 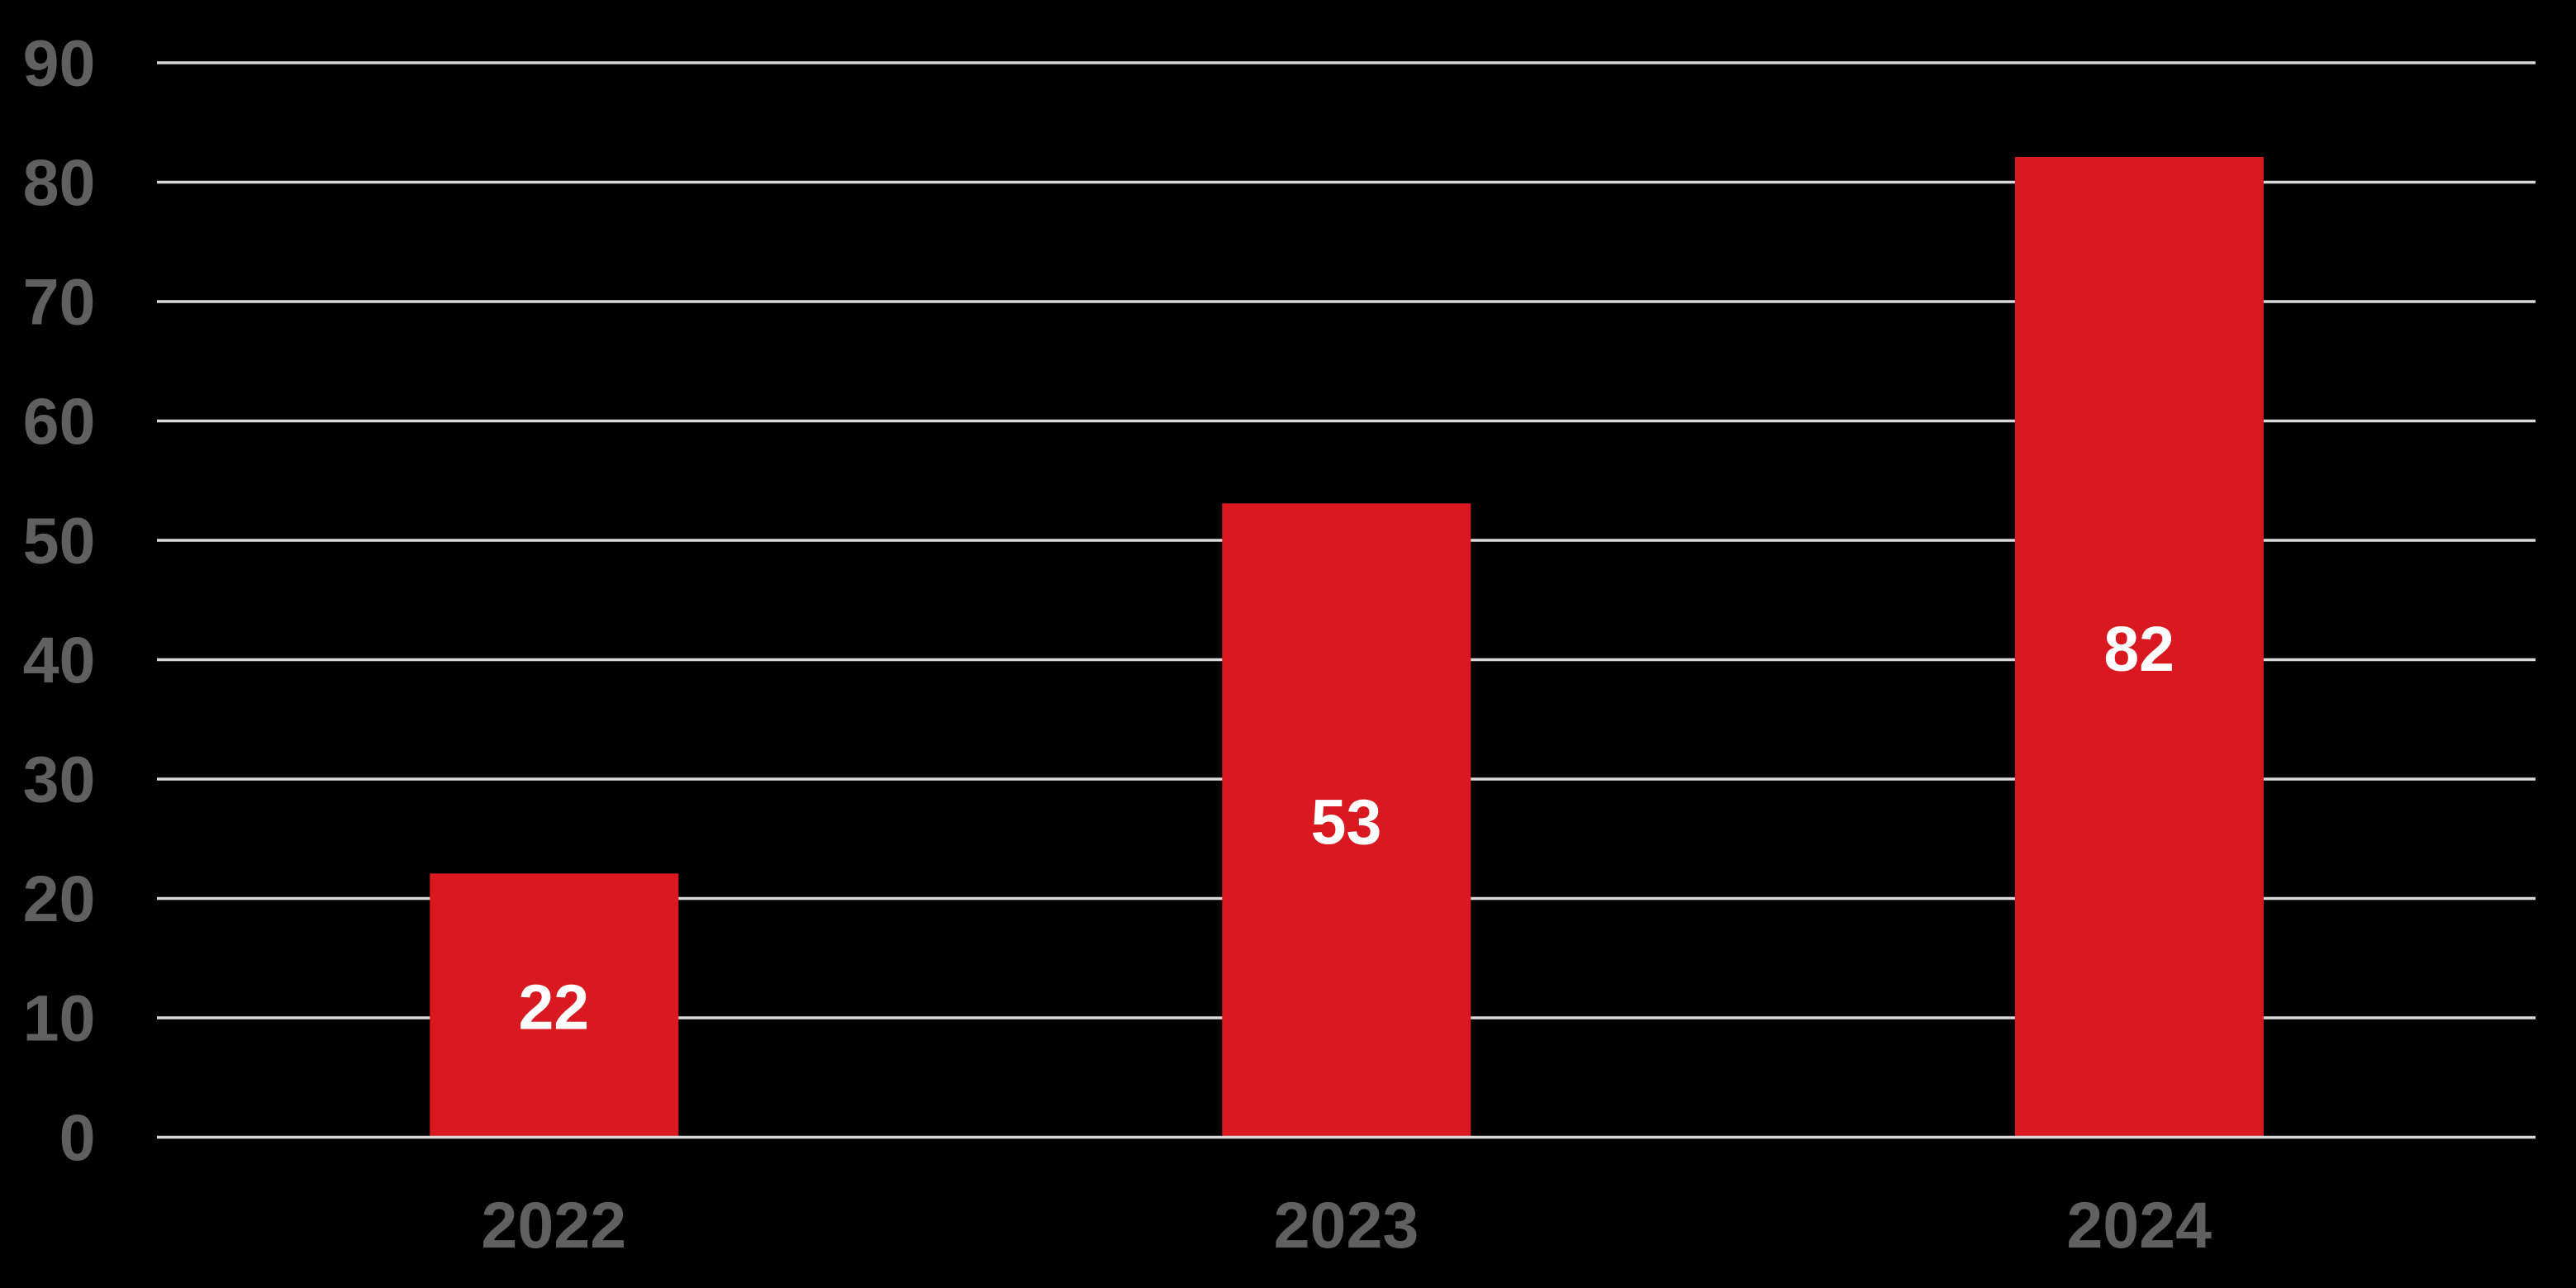 What do you see at coordinates (60, 302) in the screenshot?
I see `svg-text: 70` at bounding box center [60, 302].